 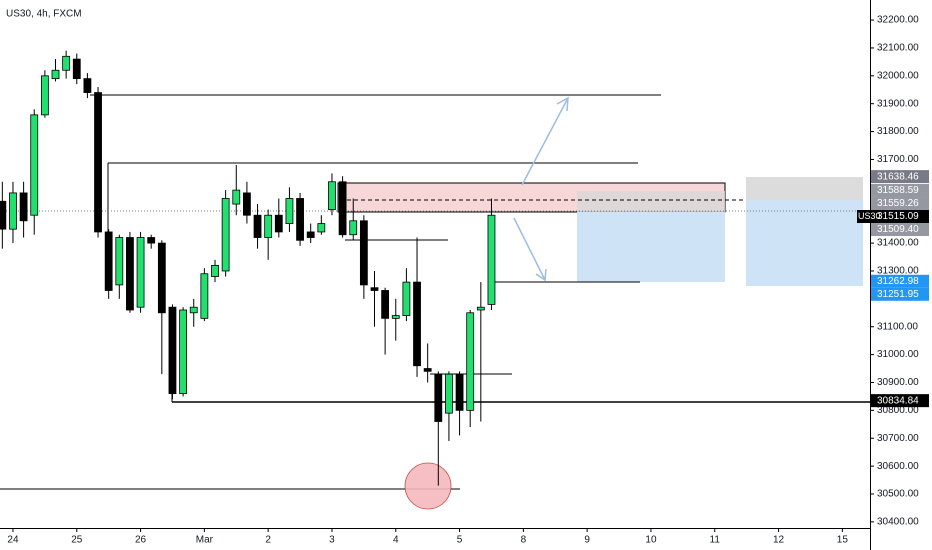 What do you see at coordinates (77, 540) in the screenshot?
I see `x-tick-label: 25` at bounding box center [77, 540].